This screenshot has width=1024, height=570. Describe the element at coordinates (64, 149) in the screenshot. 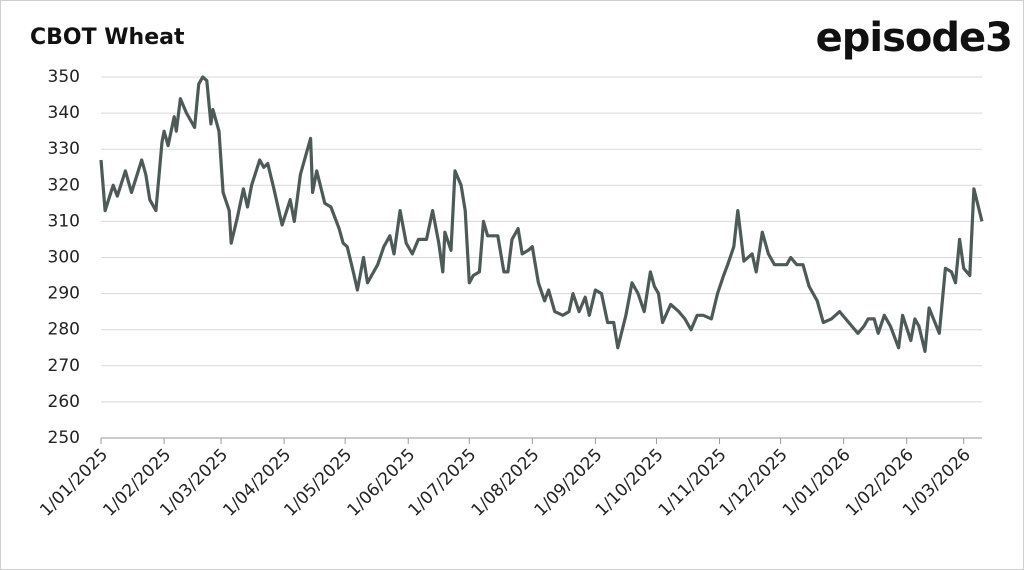

I see `y-tick-label: 330` at that location.